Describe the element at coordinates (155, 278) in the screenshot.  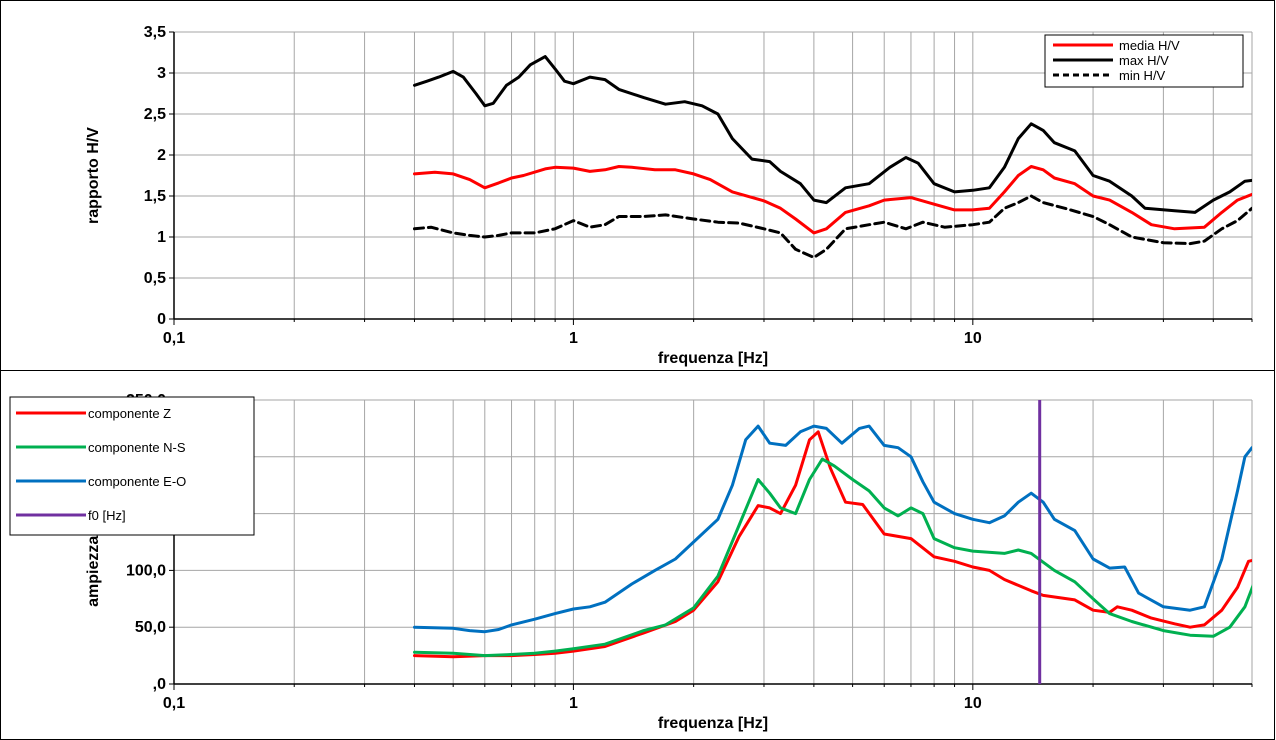
I see `y-tick-label: 0,5` at that location.